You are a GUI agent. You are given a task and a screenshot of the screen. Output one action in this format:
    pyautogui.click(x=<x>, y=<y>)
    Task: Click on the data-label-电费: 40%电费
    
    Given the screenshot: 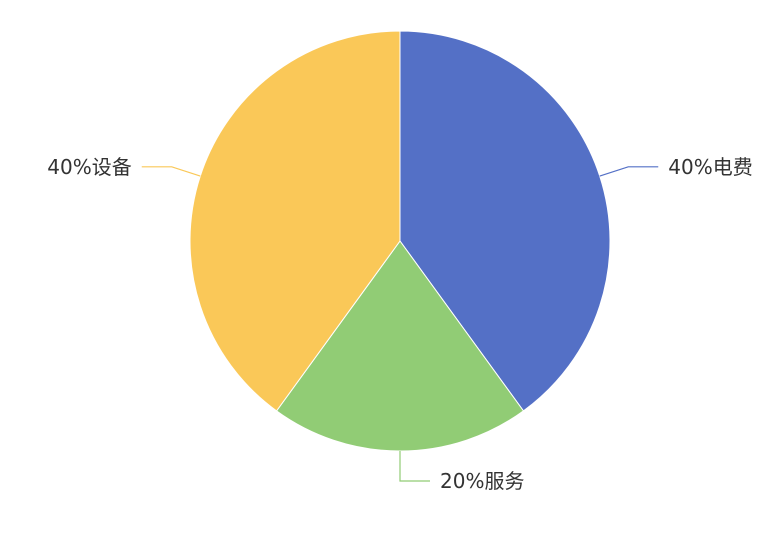 What is the action you would take?
    pyautogui.click(x=710, y=167)
    